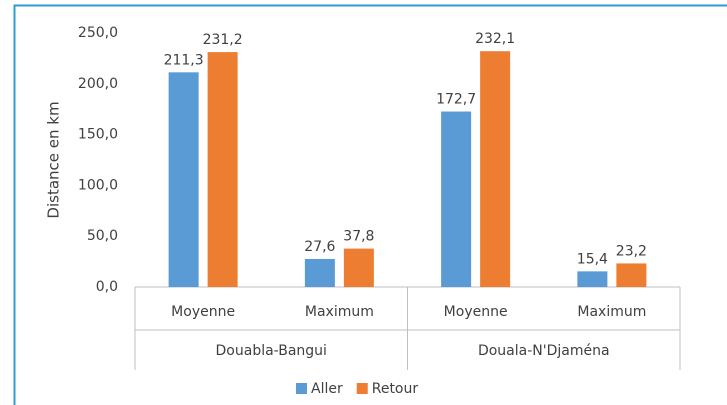 The image size is (727, 405). What do you see at coordinates (592, 259) in the screenshot?
I see `data-label: 15,4` at bounding box center [592, 259].